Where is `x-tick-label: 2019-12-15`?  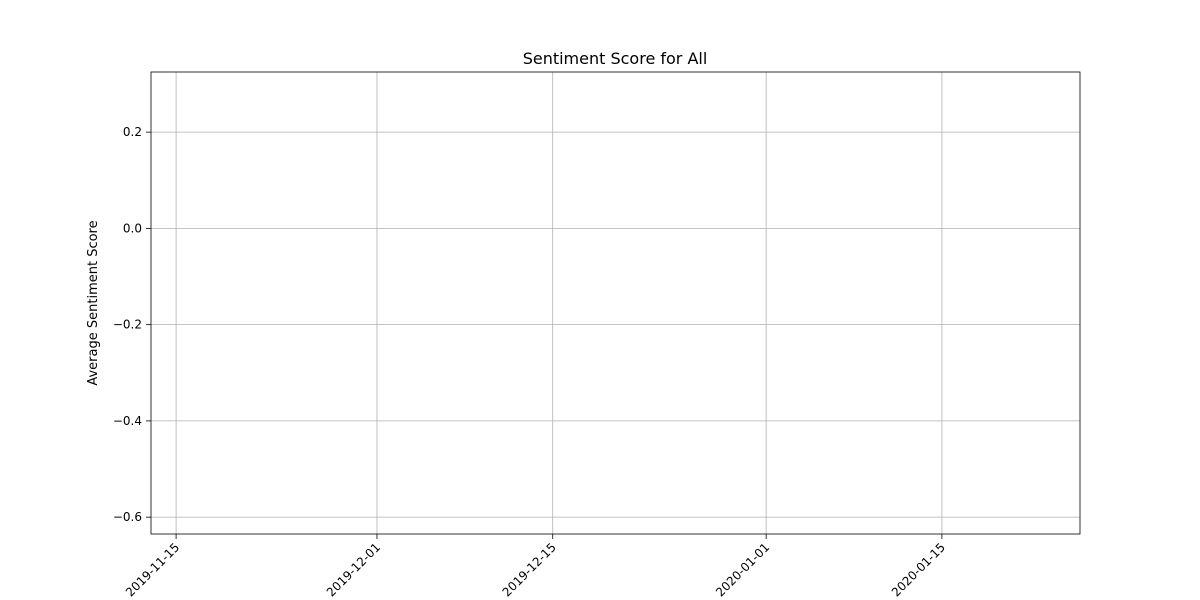 x-tick-label: 2019-12-15 is located at coordinates (529, 569).